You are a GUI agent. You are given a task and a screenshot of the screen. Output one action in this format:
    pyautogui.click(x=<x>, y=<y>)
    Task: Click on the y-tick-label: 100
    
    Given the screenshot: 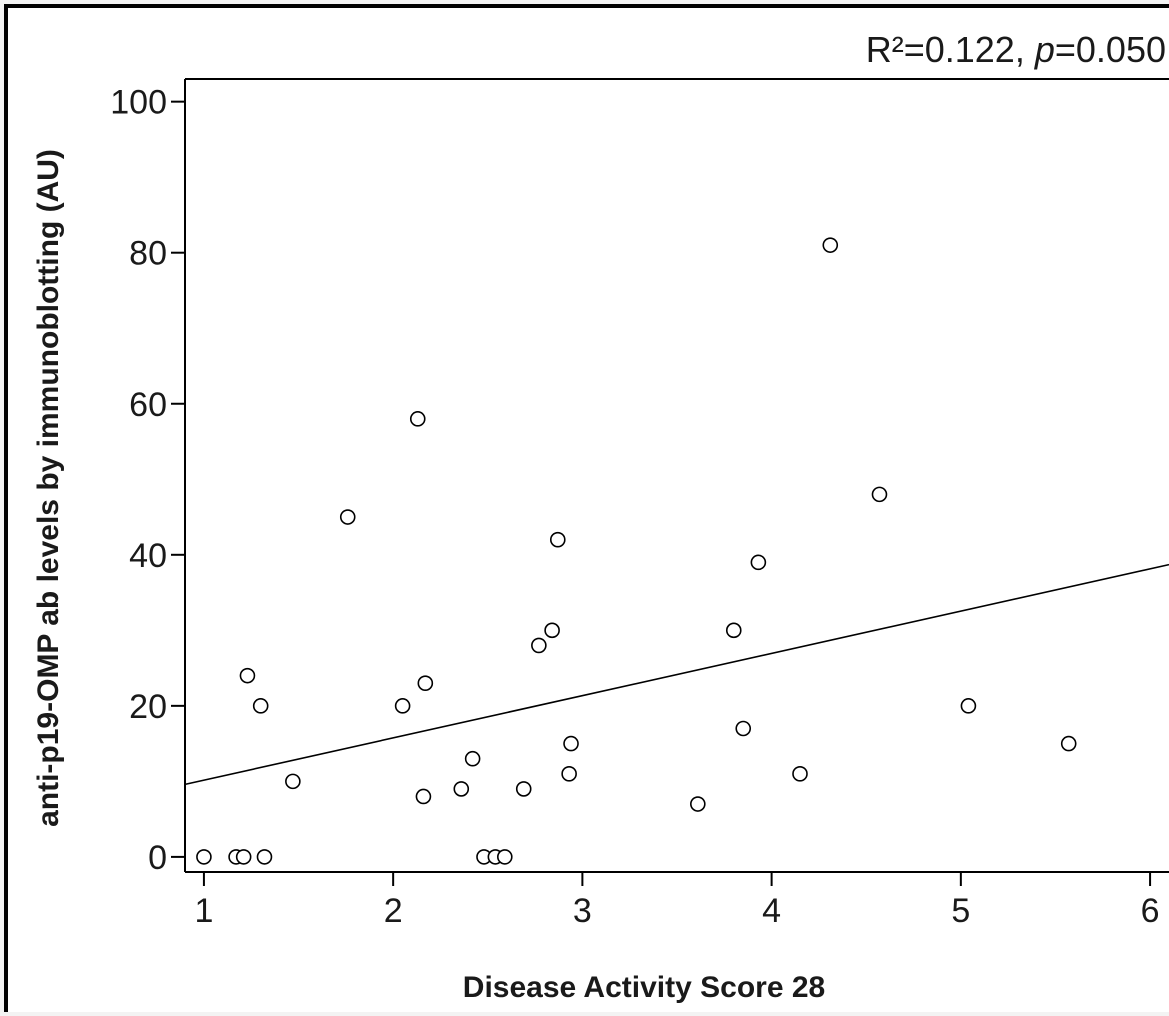 What is the action you would take?
    pyautogui.click(x=138, y=103)
    